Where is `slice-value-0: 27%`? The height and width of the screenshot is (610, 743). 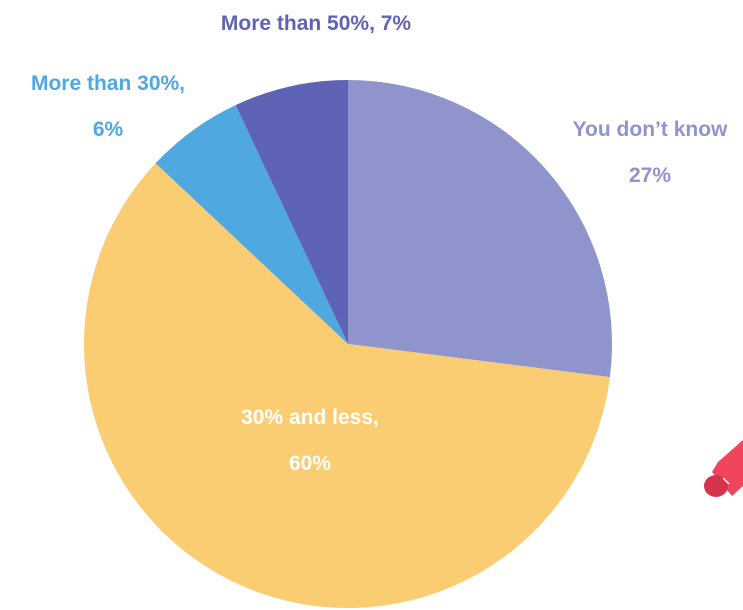
slice-value-0: 27% is located at coordinates (650, 175).